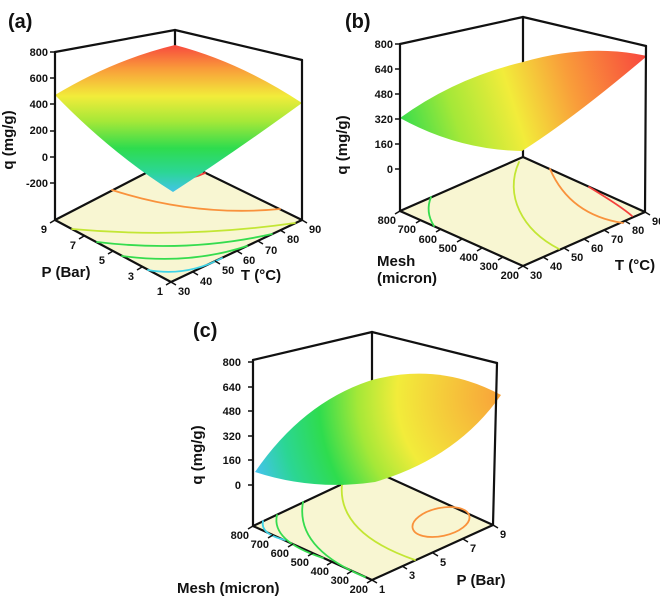  What do you see at coordinates (610, 201) in the screenshot?
I see `contour-line-red` at bounding box center [610, 201].